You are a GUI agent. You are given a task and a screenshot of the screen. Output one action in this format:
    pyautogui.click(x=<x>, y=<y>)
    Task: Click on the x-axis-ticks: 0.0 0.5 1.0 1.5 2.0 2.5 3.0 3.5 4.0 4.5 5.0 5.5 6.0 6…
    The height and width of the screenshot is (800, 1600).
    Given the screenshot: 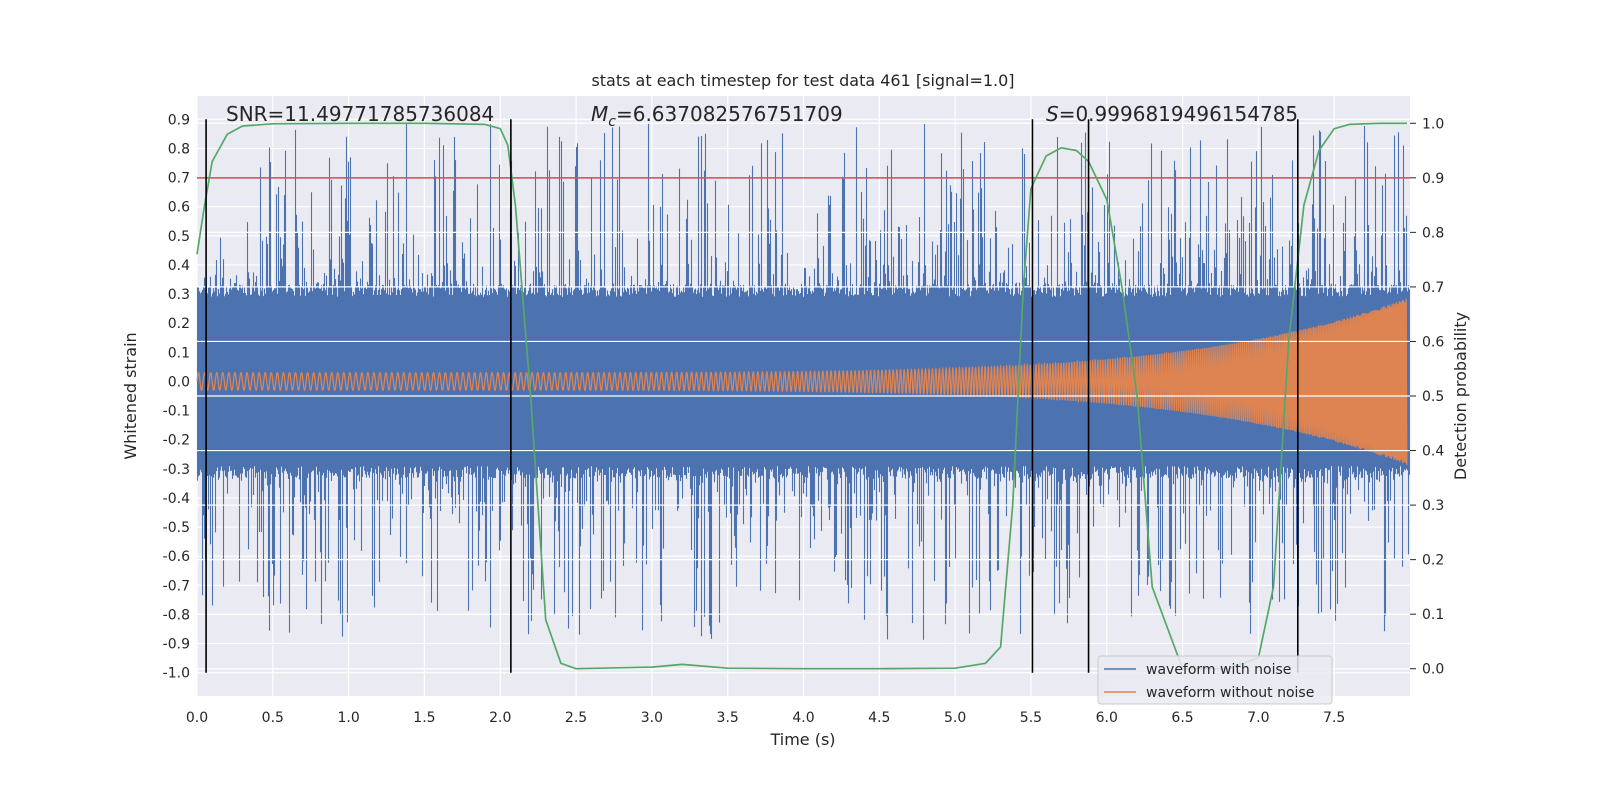 What is the action you would take?
    pyautogui.click(x=765, y=718)
    